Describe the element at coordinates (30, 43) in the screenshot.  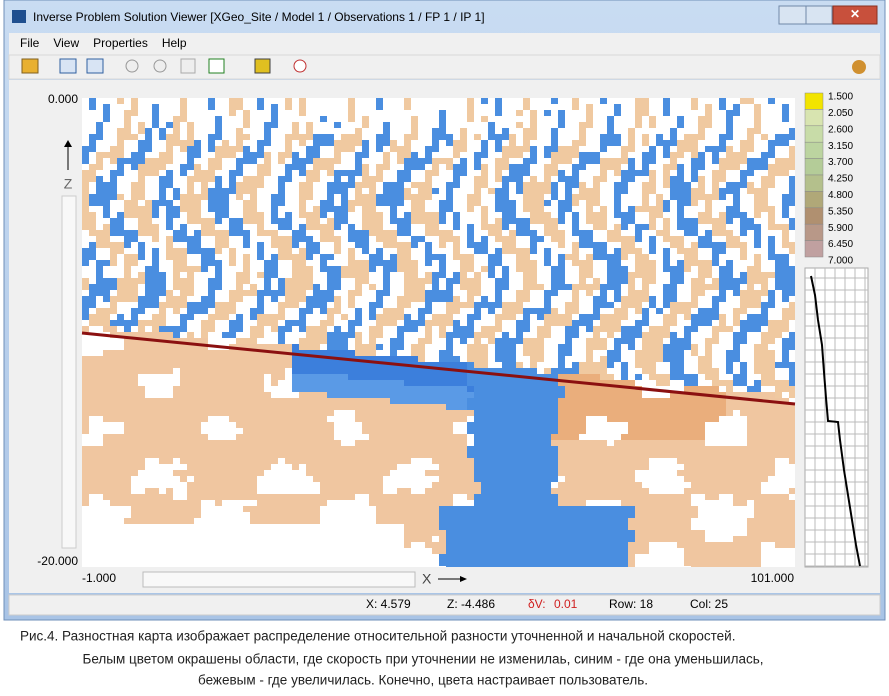
I see `menu-item: File` at that location.